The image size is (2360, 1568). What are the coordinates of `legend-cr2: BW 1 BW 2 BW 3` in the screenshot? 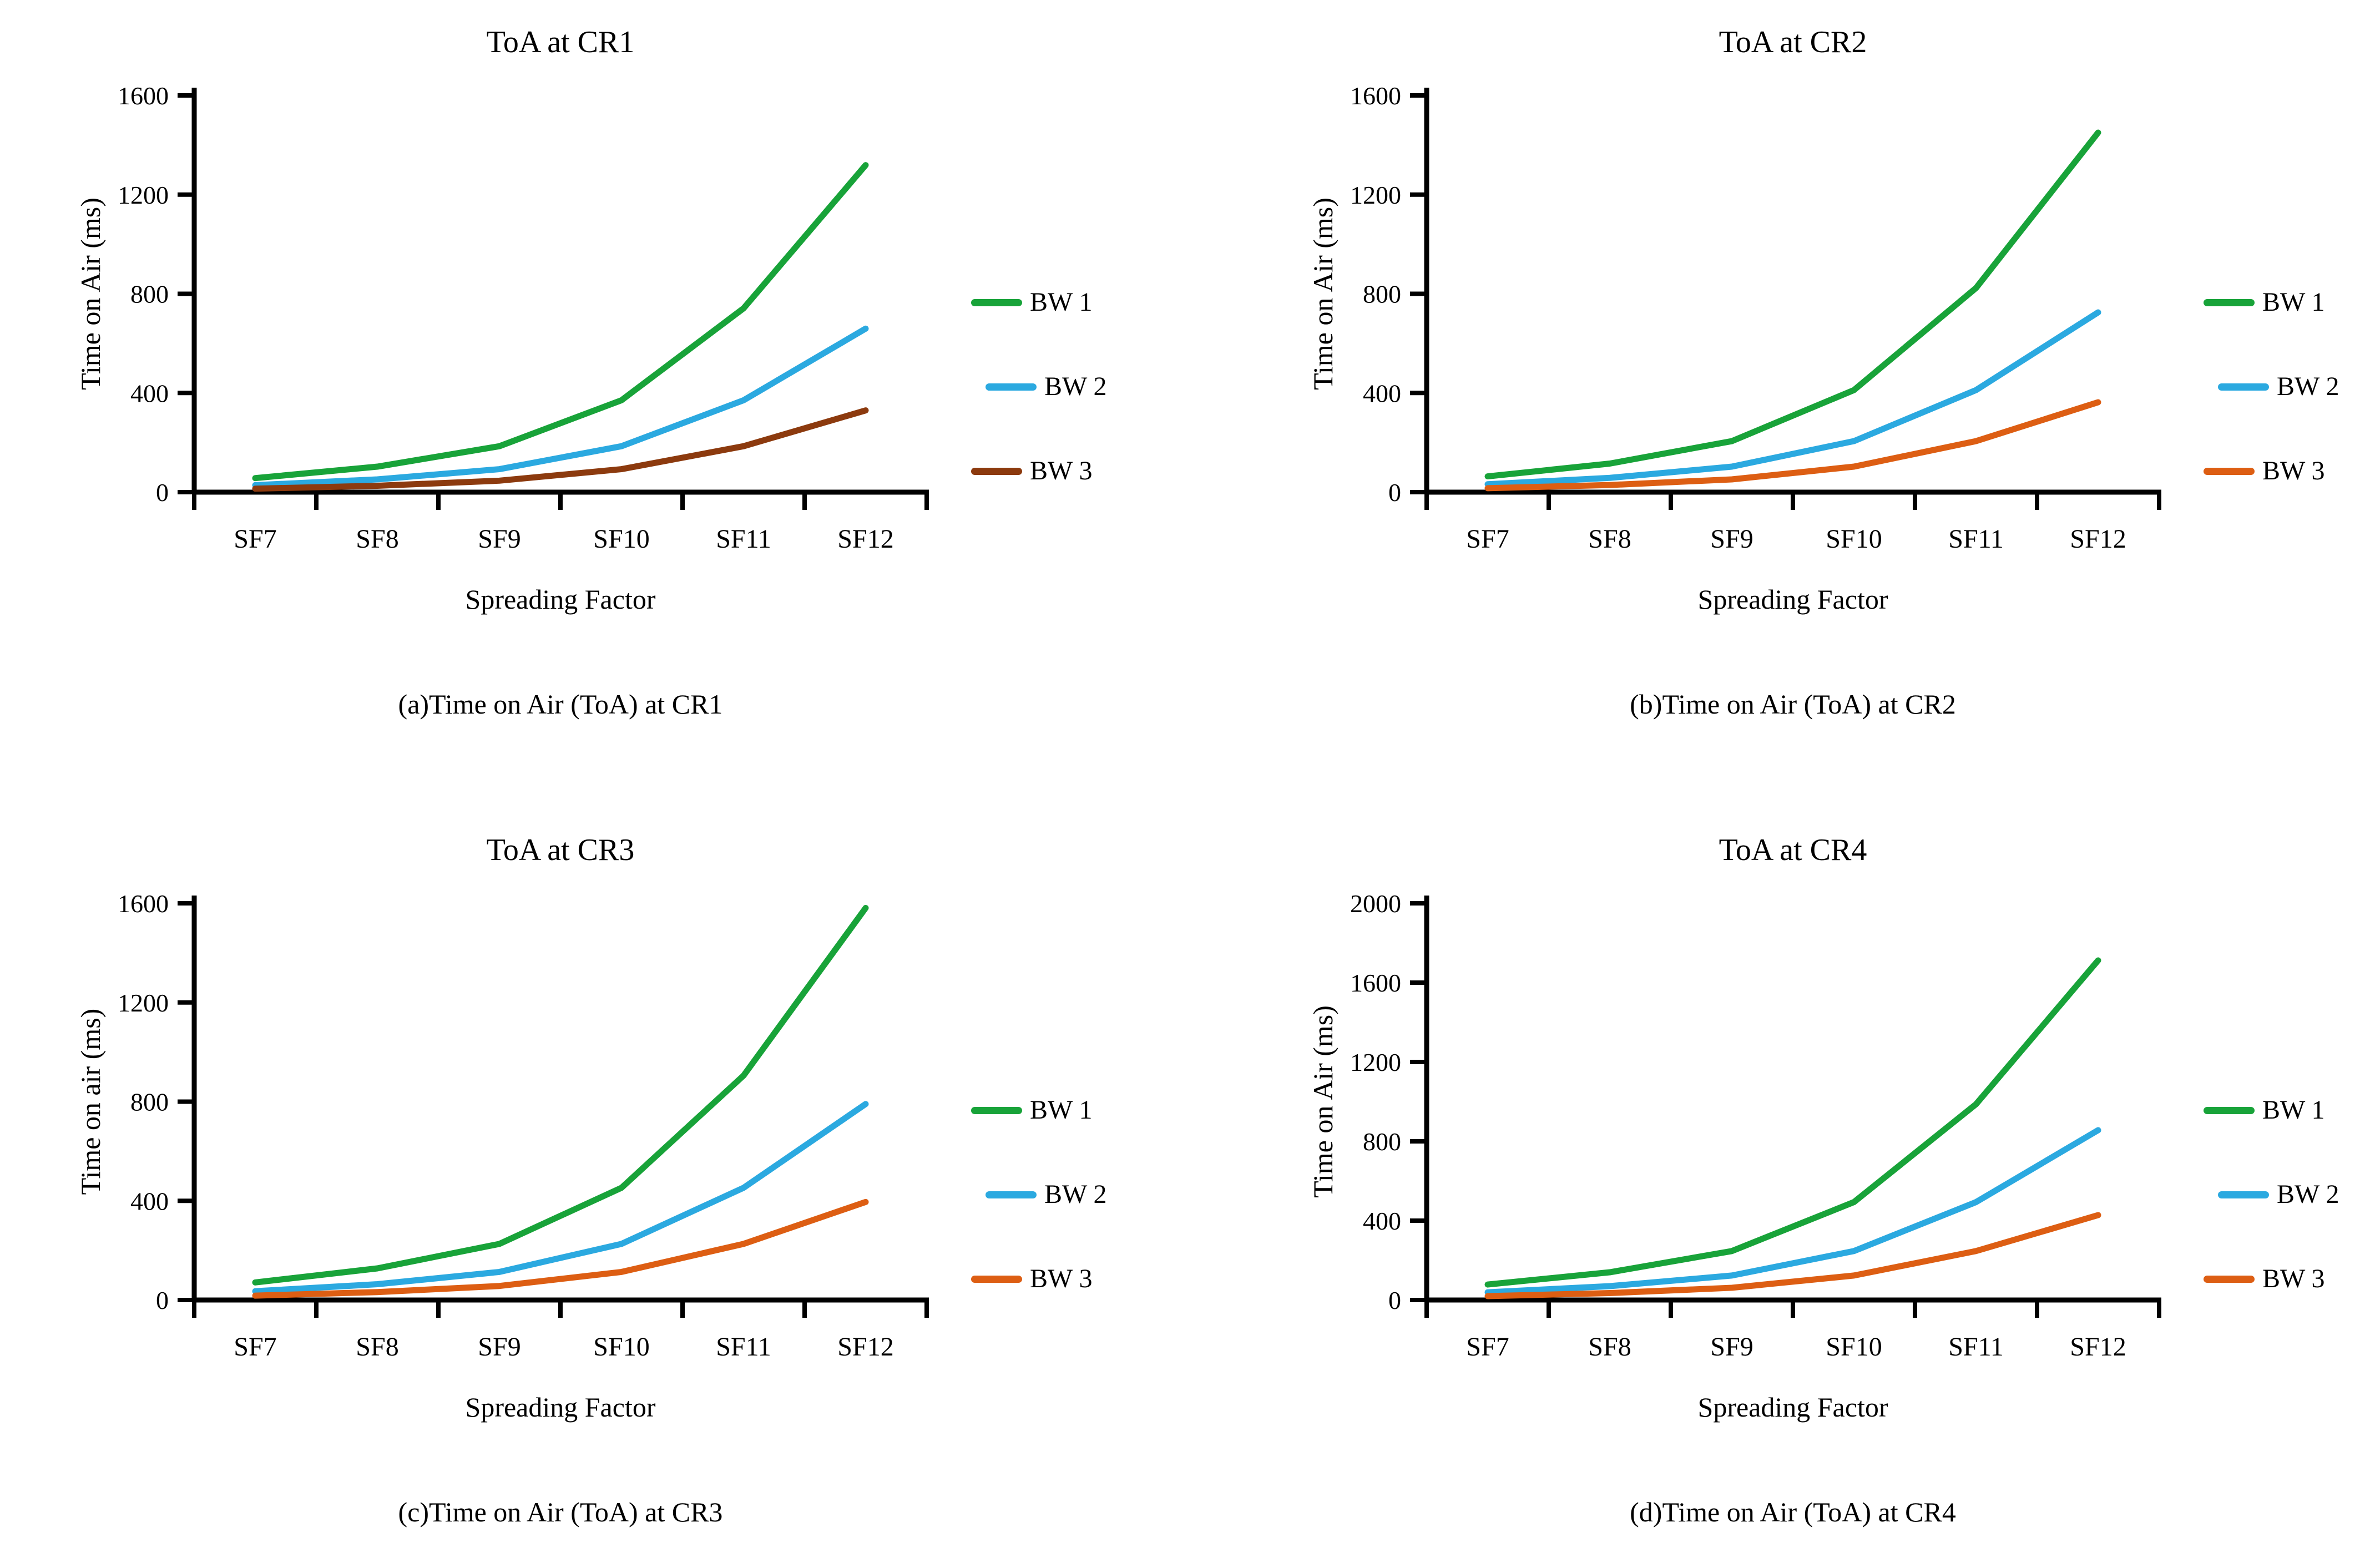 It's located at (2271, 387).